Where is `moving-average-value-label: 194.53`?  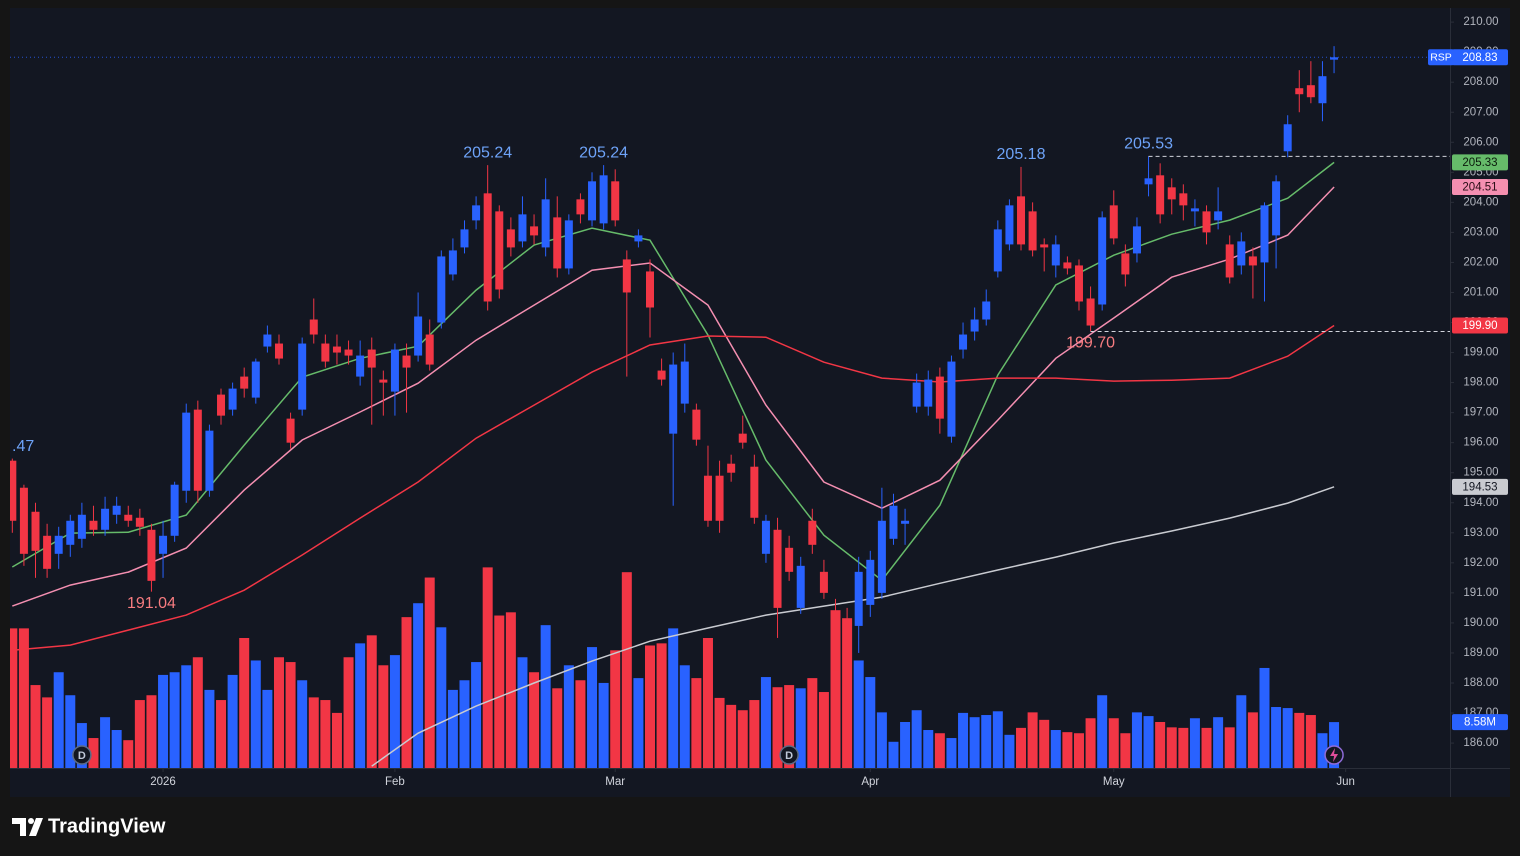
moving-average-value-label: 194.53 is located at coordinates (1479, 487).